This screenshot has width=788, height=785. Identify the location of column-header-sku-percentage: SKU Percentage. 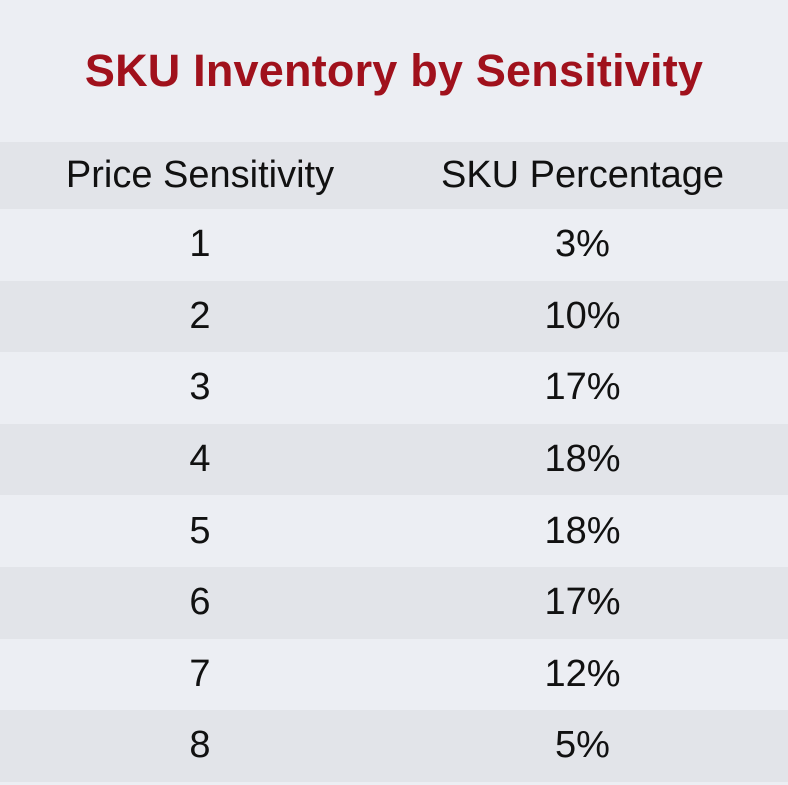
(582, 175).